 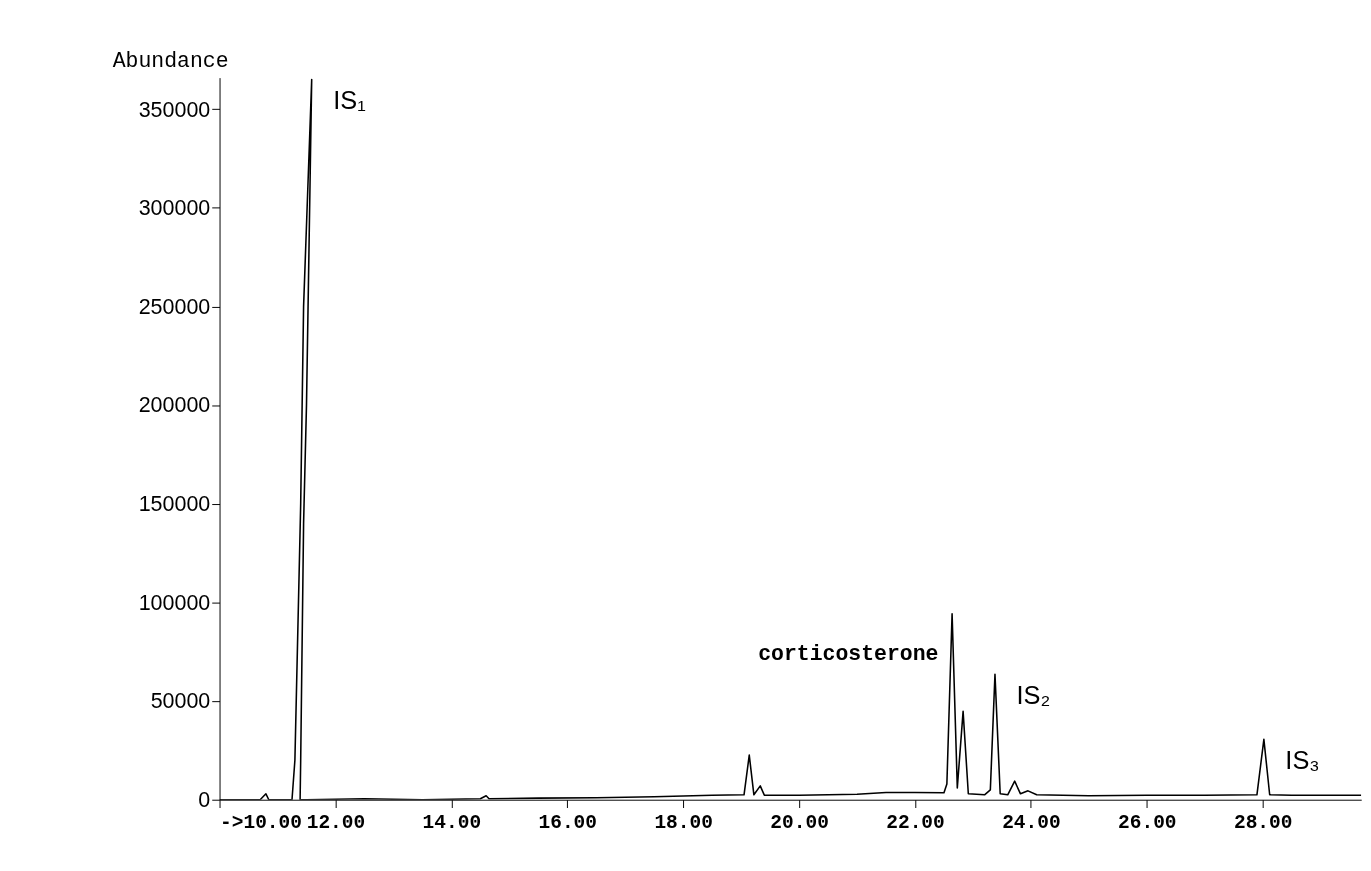 What do you see at coordinates (174, 109) in the screenshot?
I see `y-tick-label: 350000` at bounding box center [174, 109].